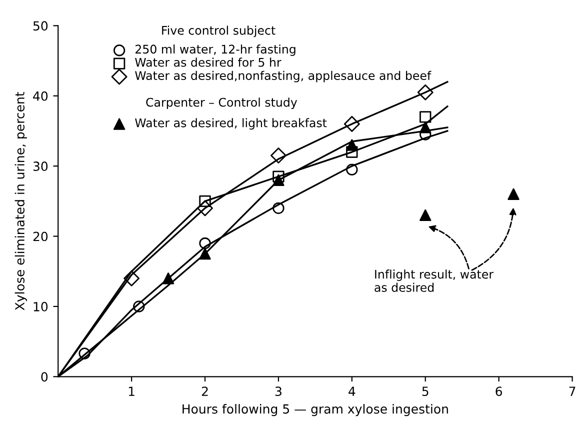 Image resolution: width=581 pixels, height=428 pixels. What do you see at coordinates (222, 104) in the screenshot?
I see `annotation: Carpenter – Control study` at bounding box center [222, 104].